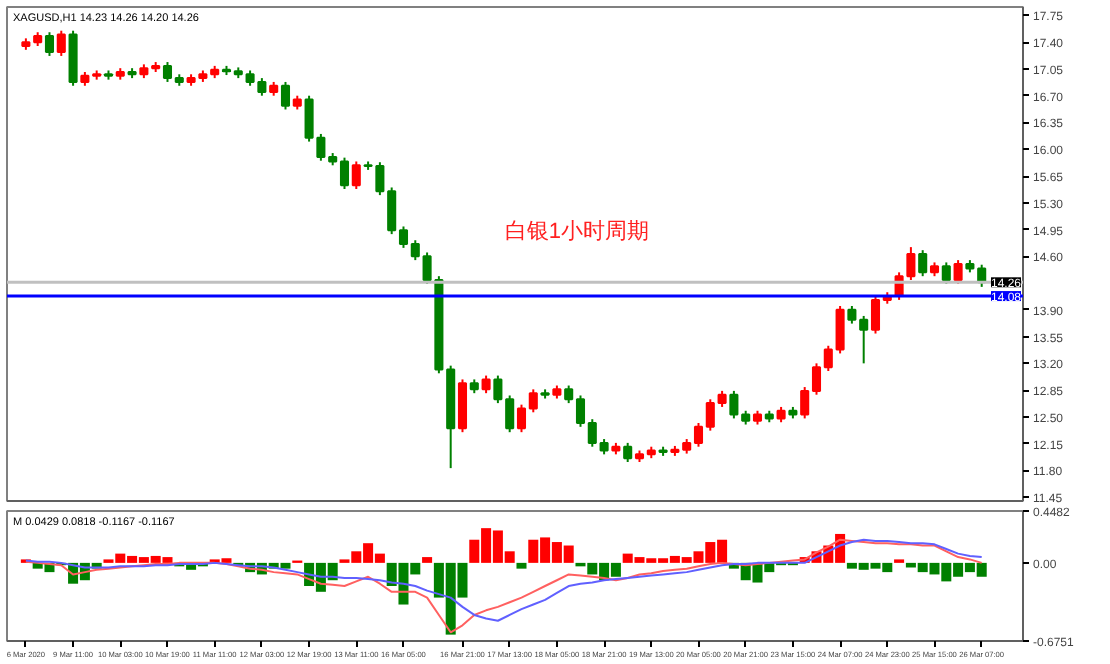 This screenshot has width=1110, height=664. I want to click on annotation: 白银1小时周期, so click(577, 231).